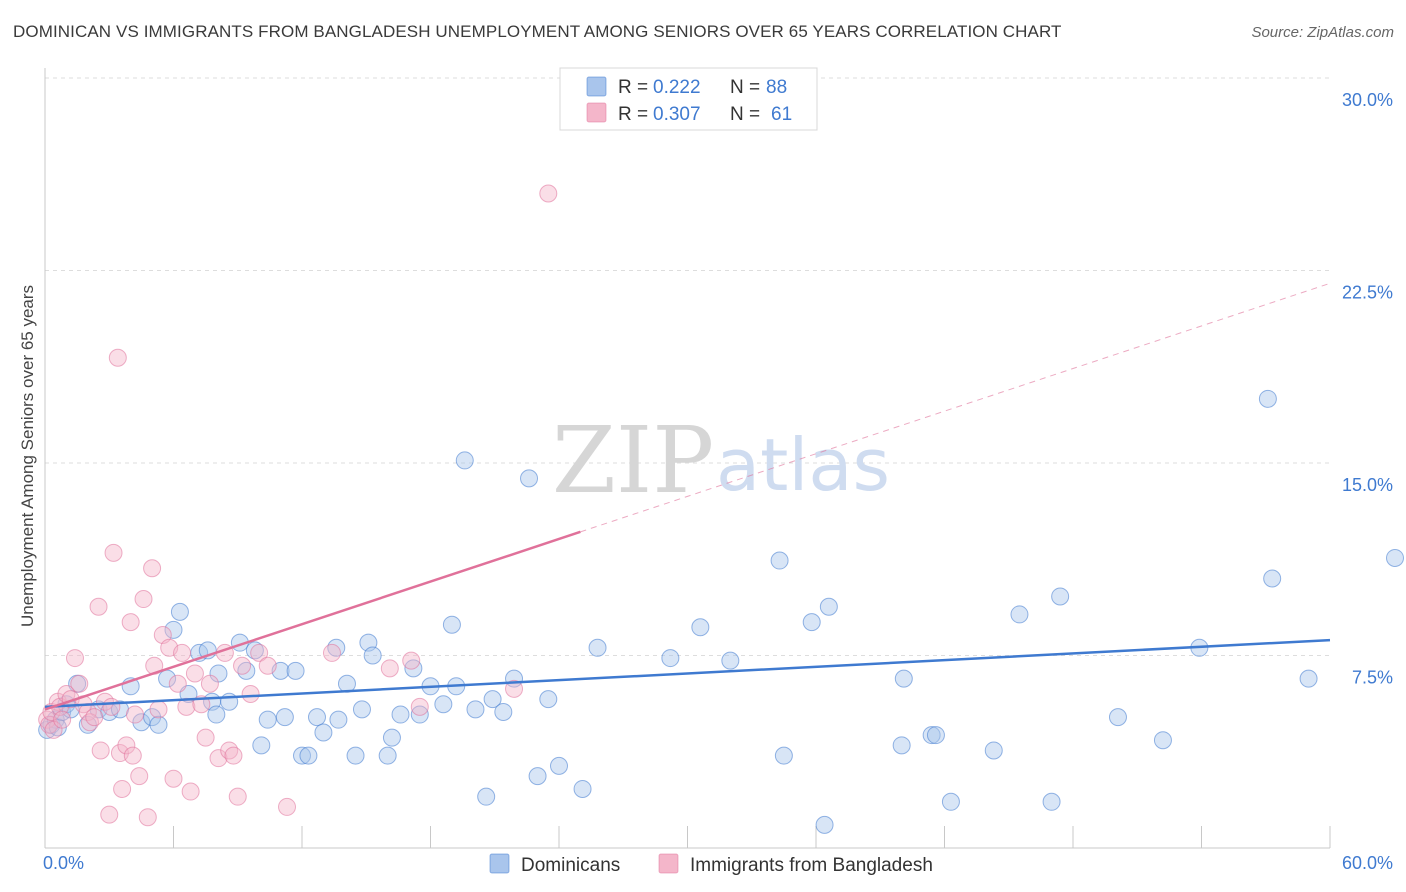 The width and height of the screenshot is (1406, 892). I want to click on watermark-atlas: atlas, so click(803, 465).